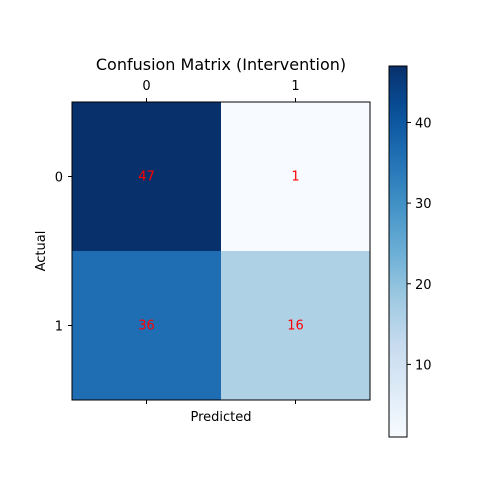 The width and height of the screenshot is (480, 480). I want to click on colorbar-tick-label: 20, so click(423, 285).